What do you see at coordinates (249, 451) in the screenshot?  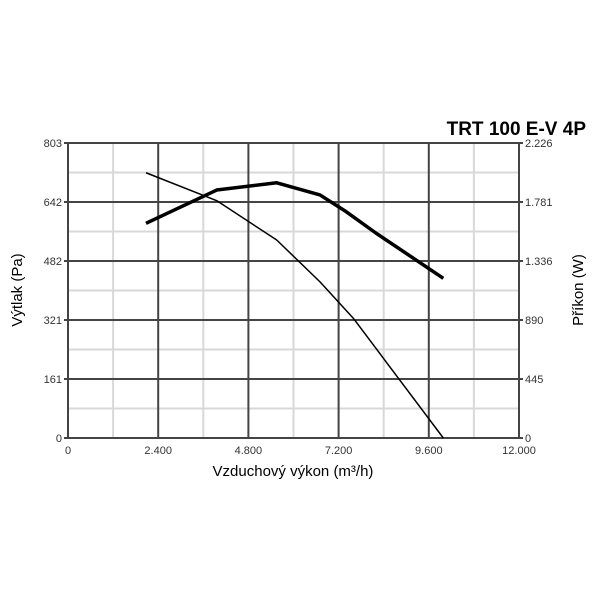 I see `x-tick-label: 4.800` at bounding box center [249, 451].